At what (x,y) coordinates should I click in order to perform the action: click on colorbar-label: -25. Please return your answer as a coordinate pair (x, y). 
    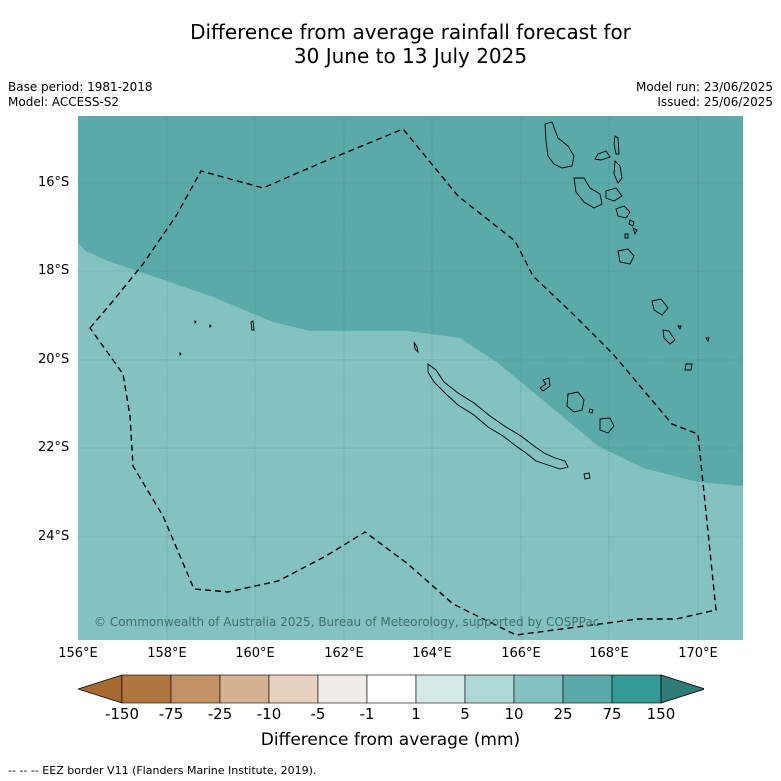
    Looking at the image, I should click on (220, 714).